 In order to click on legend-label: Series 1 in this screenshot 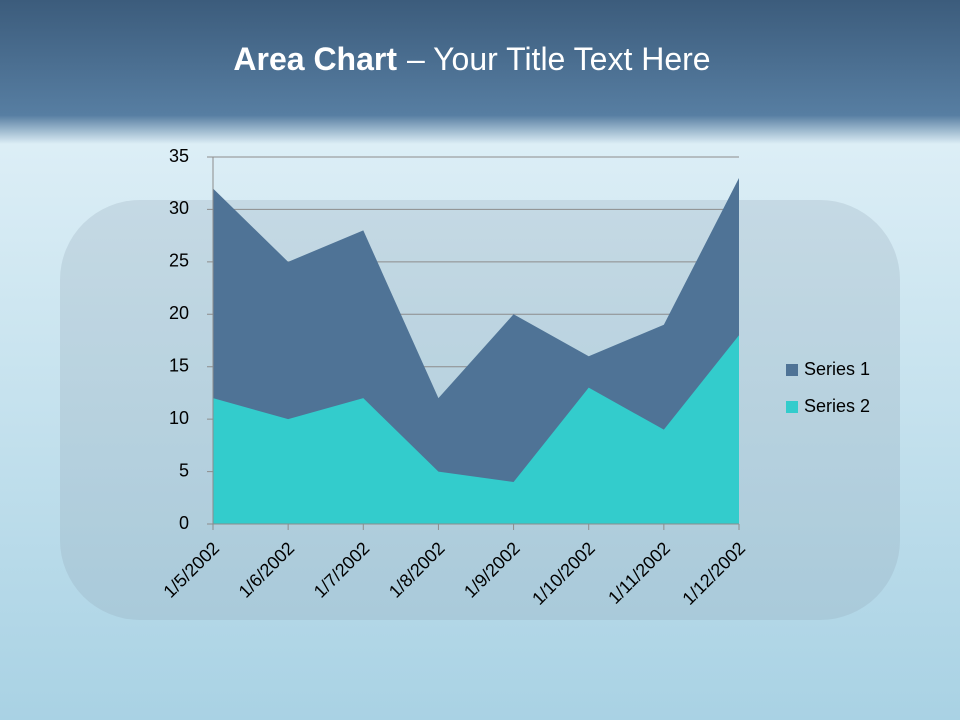, I will do `click(837, 369)`.